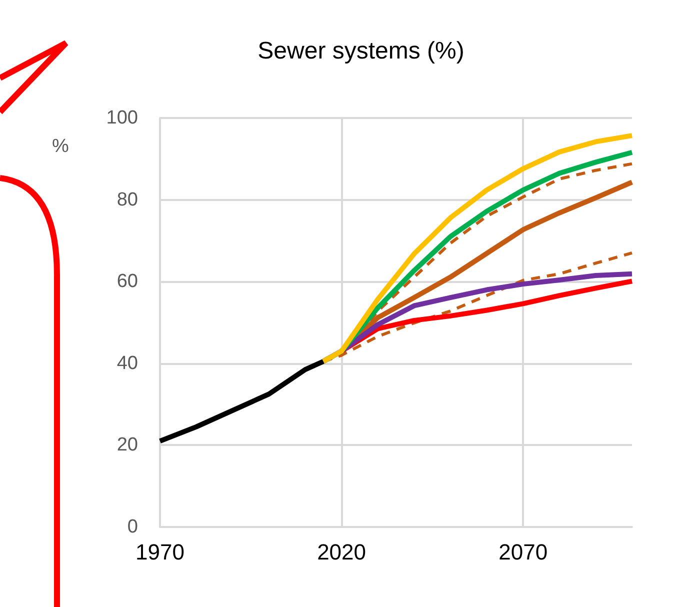 Image resolution: width=684 pixels, height=607 pixels. I want to click on y-tick-label: 60, so click(127, 281).